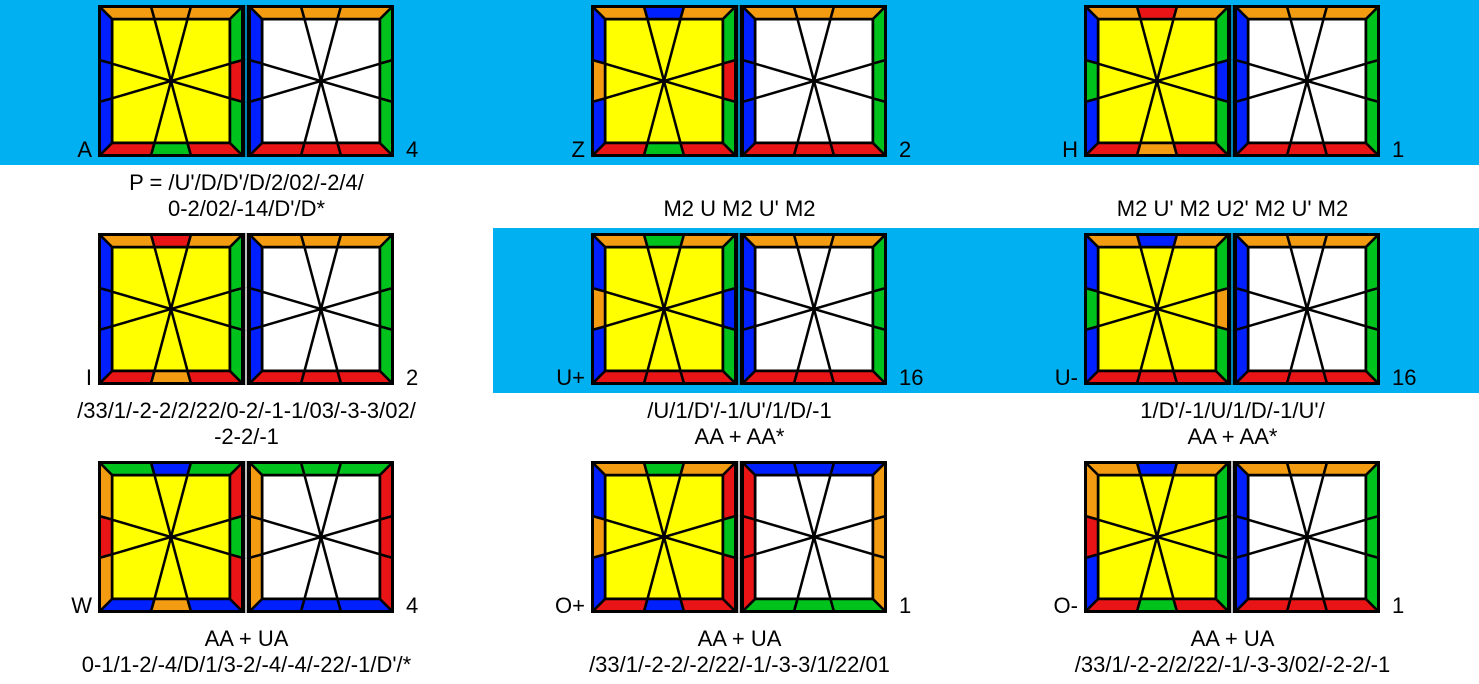 This screenshot has width=1479, height=684. I want to click on algorithm-line-2: 0-2/02/-14/D'/D*, so click(246, 208).